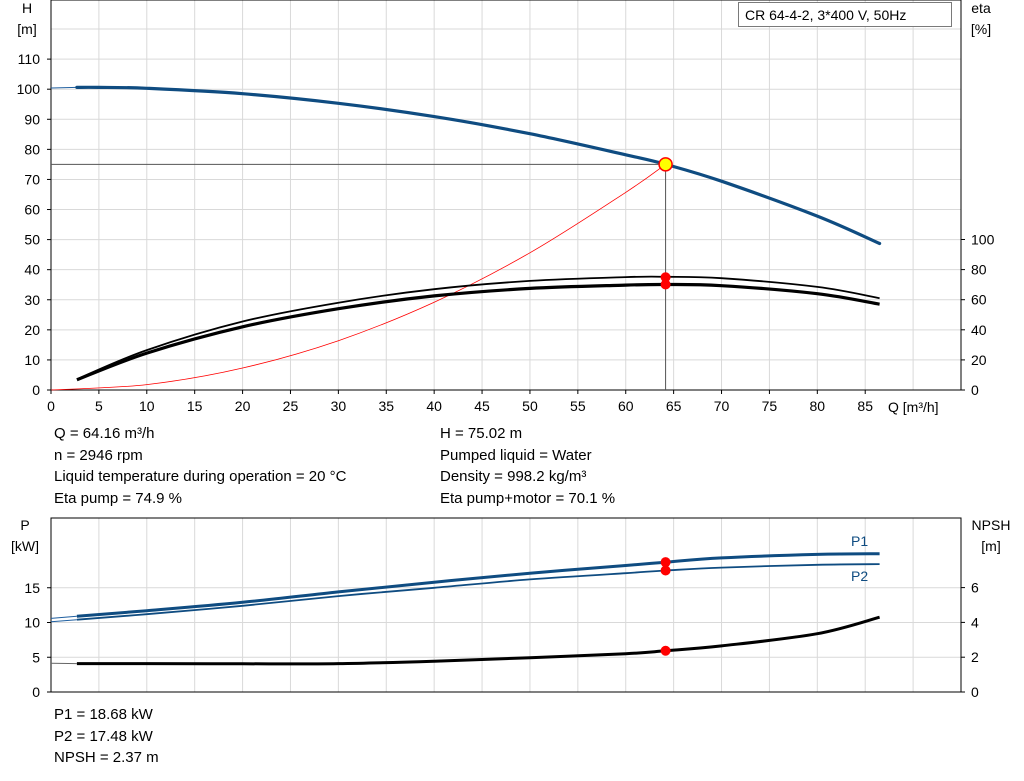  What do you see at coordinates (104, 433) in the screenshot?
I see `flow-readout: Q = 64.16 m³/h` at bounding box center [104, 433].